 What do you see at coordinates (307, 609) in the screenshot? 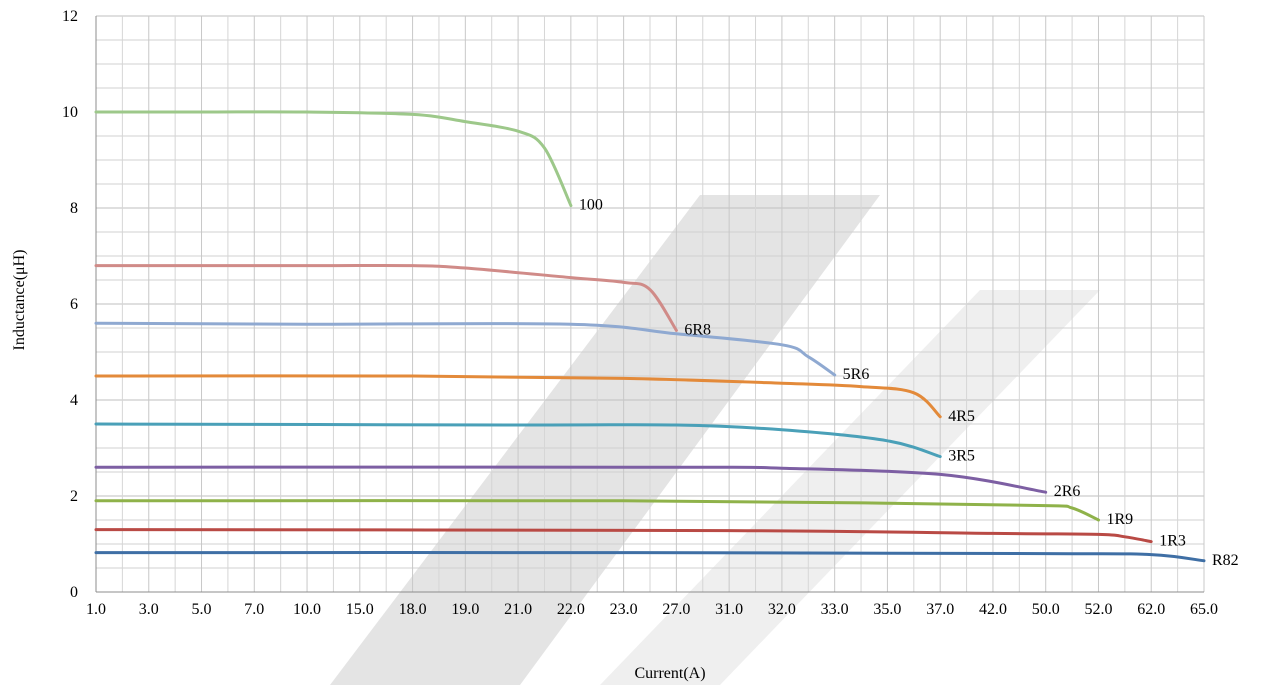
I see `x-tick-label: 10.0` at bounding box center [307, 609].